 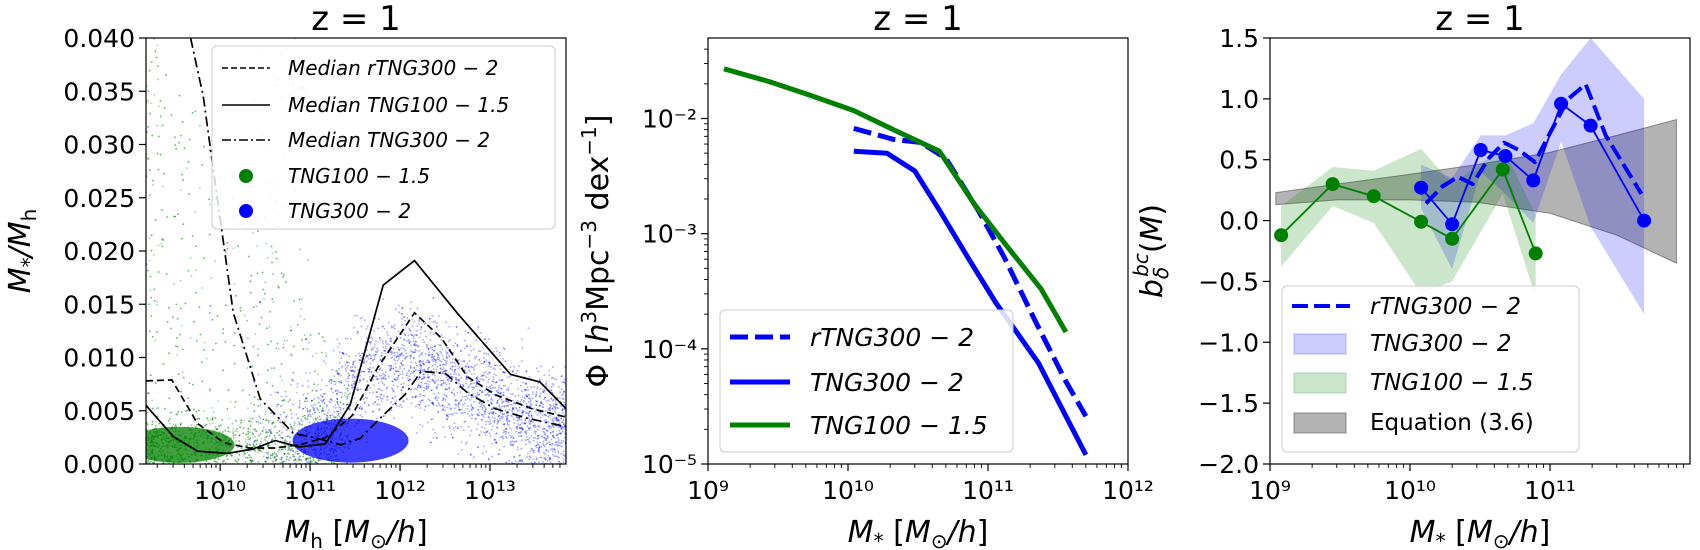 What do you see at coordinates (350, 440) in the screenshot?
I see `scatter-density-core-tng300` at bounding box center [350, 440].